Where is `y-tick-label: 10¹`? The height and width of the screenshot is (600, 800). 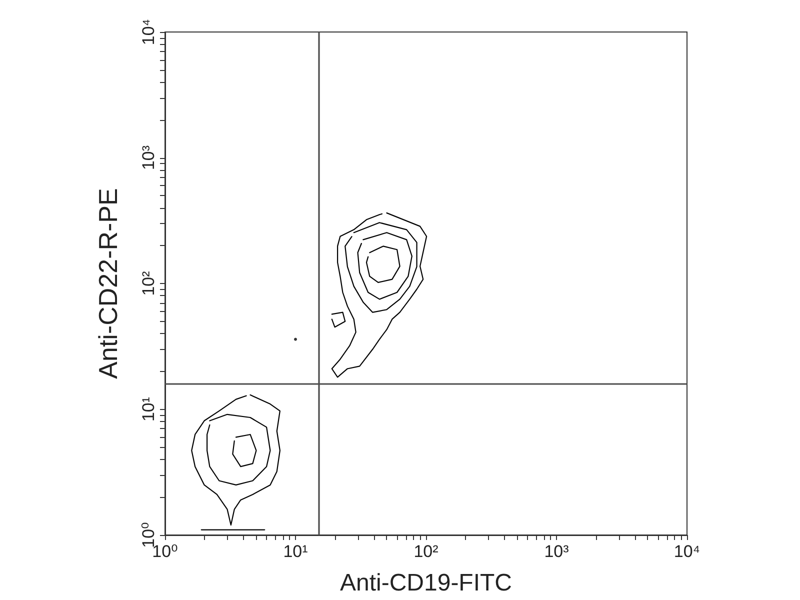
y-tick-label: 10¹ is located at coordinates (148, 409).